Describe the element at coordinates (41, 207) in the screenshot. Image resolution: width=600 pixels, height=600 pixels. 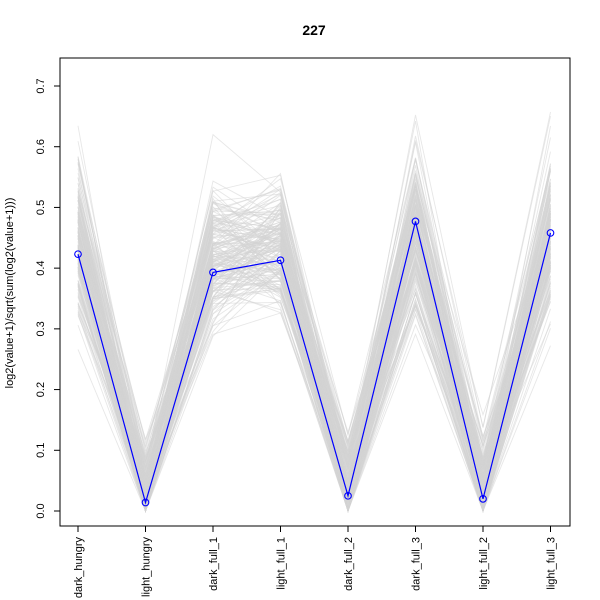
I see `y-tick-label: 0.5` at that location.